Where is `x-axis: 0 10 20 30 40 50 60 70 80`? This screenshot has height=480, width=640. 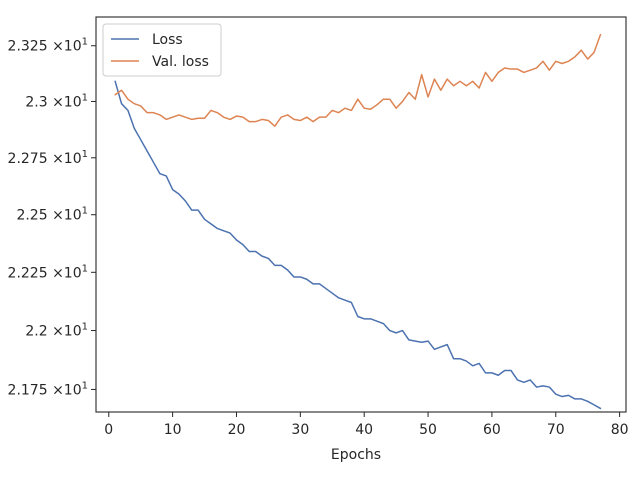 x-axis: 0 10 20 30 40 50 60 70 80 is located at coordinates (366, 425).